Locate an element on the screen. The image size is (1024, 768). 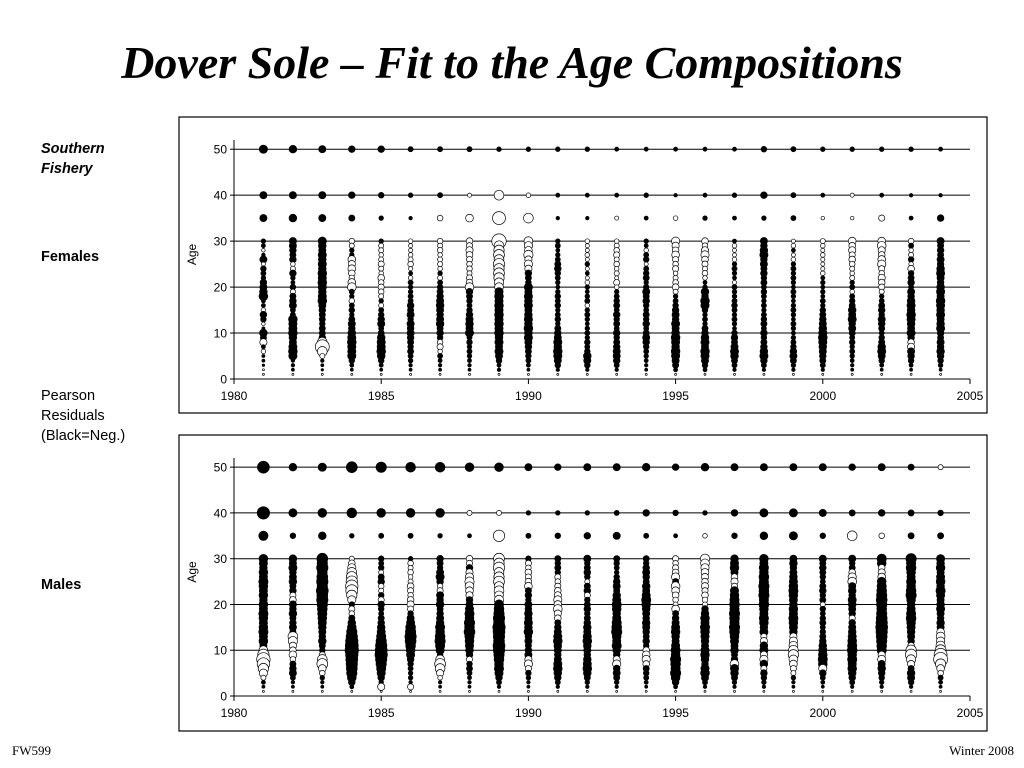
females-y-tick-label: 30 is located at coordinates (221, 242).